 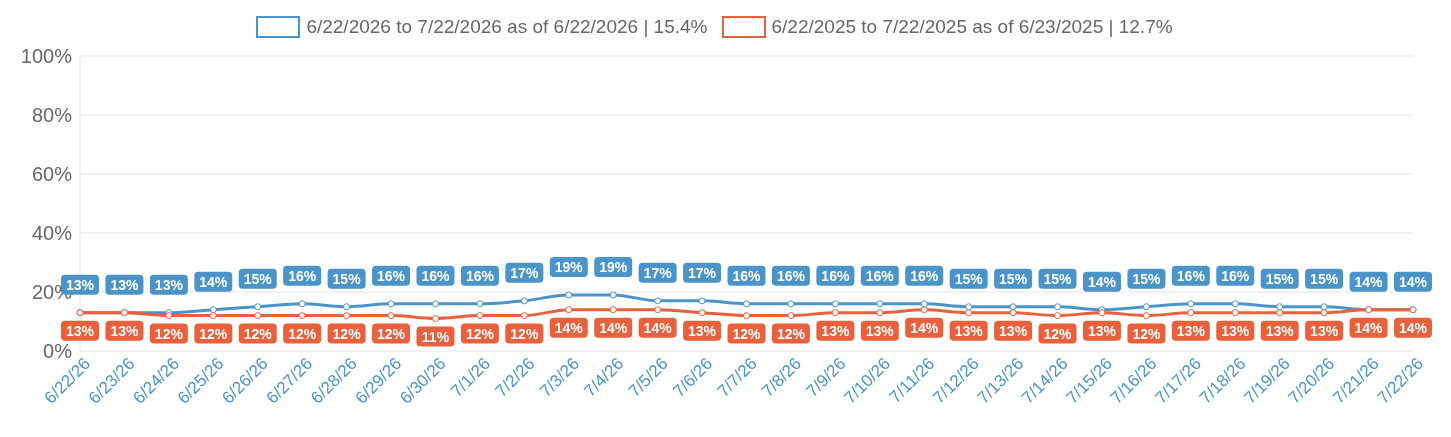 I want to click on y-tick-label: 60%, so click(x=52, y=174).